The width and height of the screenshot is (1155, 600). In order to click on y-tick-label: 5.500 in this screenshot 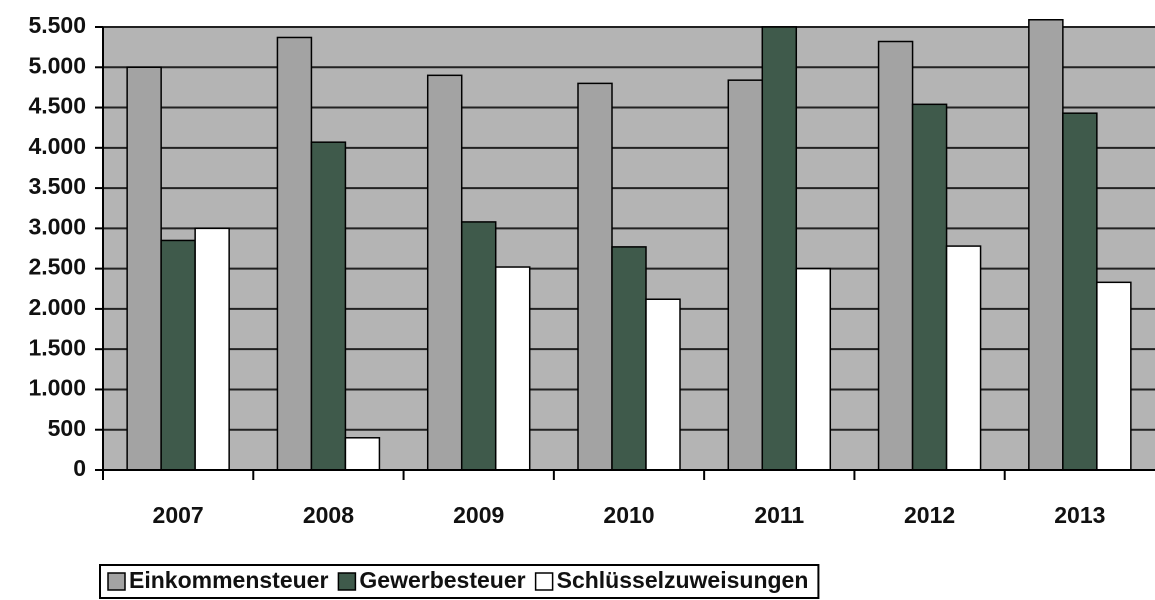, I will do `click(57, 25)`.